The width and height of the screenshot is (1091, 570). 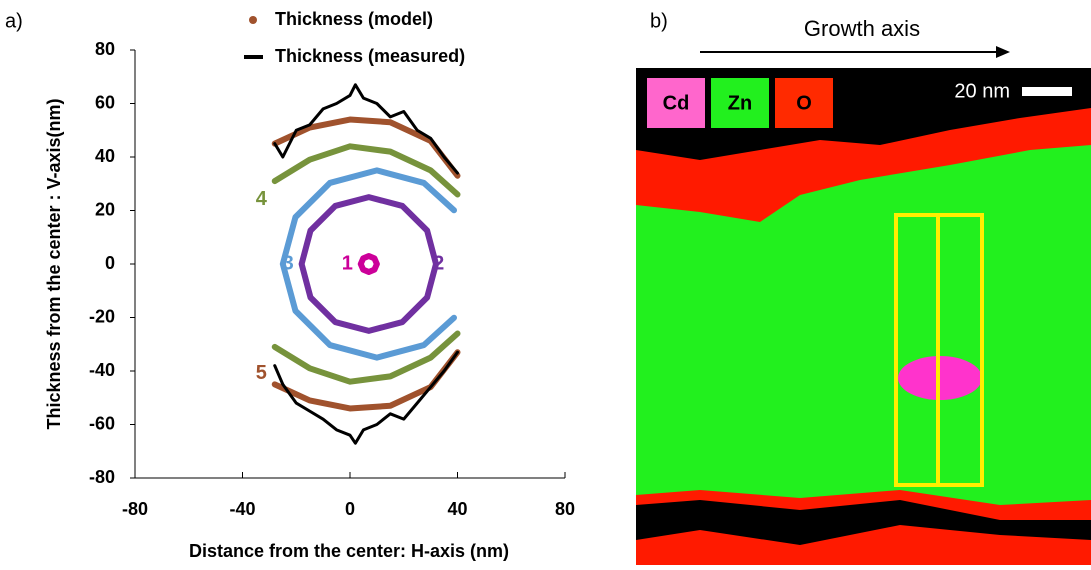 I want to click on y-tick-label: -80, so click(x=102, y=477).